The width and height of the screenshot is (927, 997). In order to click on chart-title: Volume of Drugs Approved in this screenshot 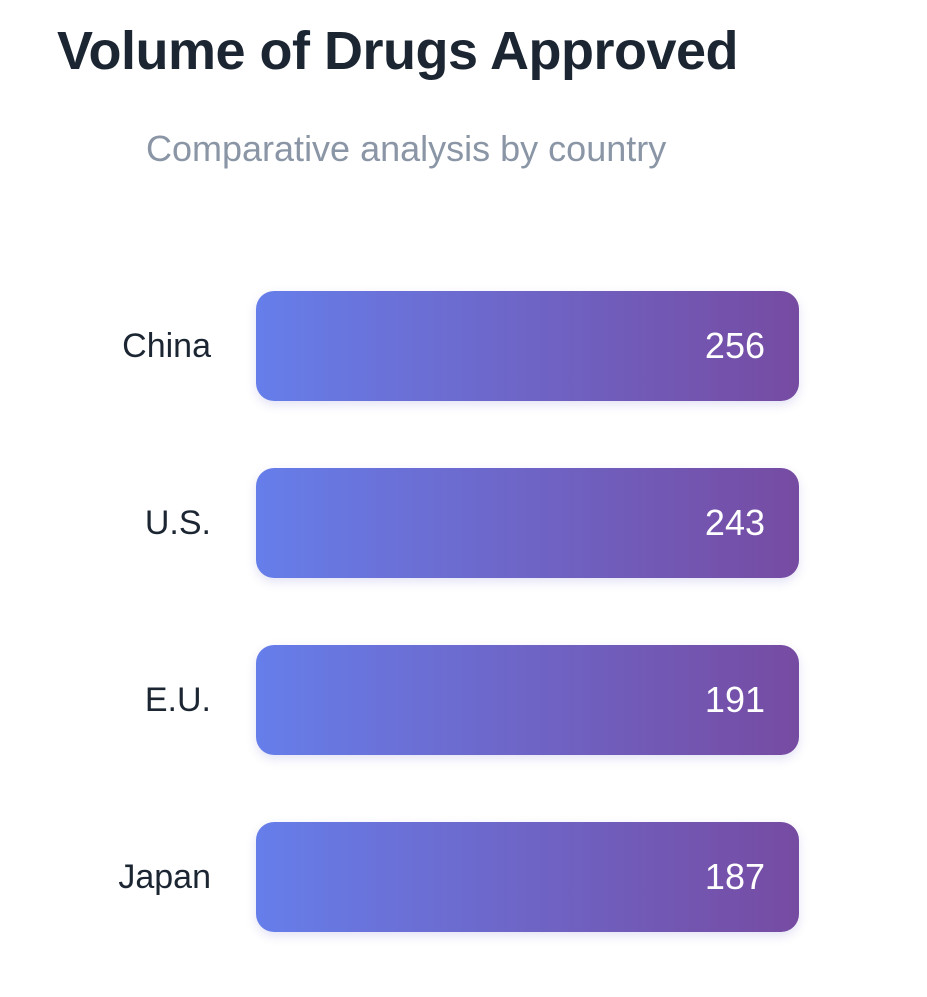, I will do `click(398, 51)`.